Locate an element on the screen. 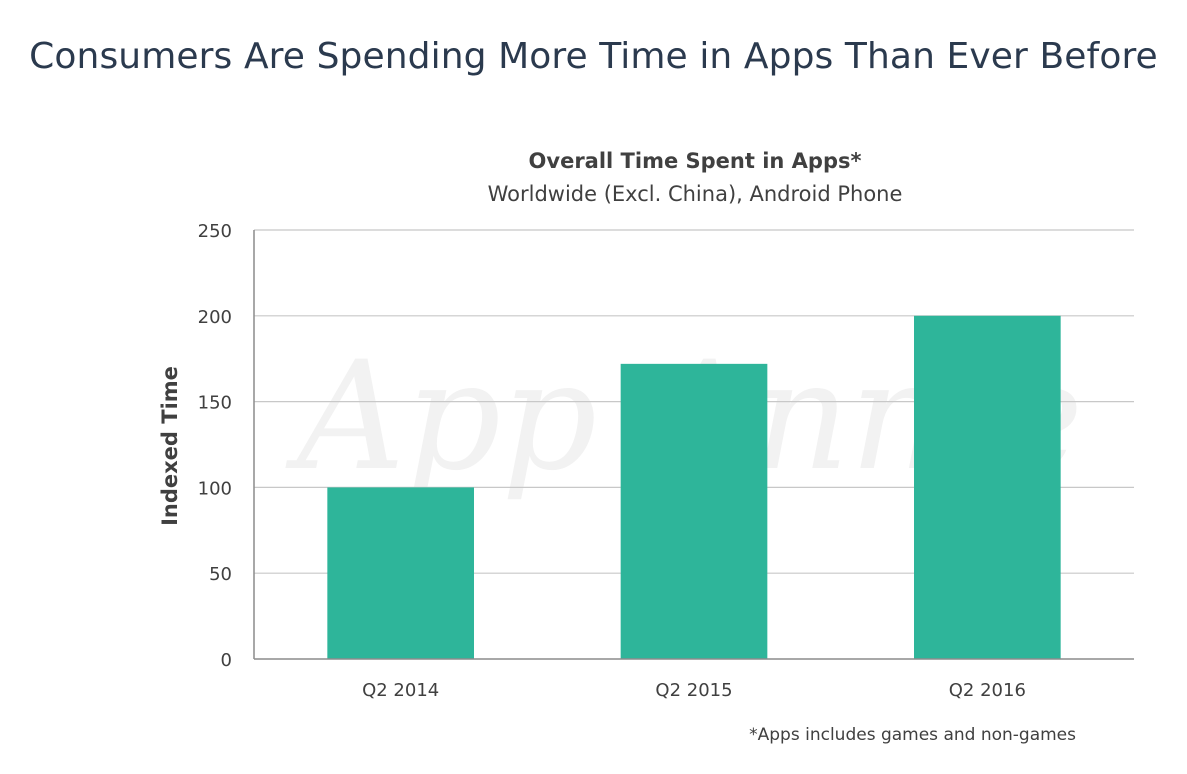 Image resolution: width=1187 pixels, height=774 pixels. bar-q2-2015 is located at coordinates (694, 511).